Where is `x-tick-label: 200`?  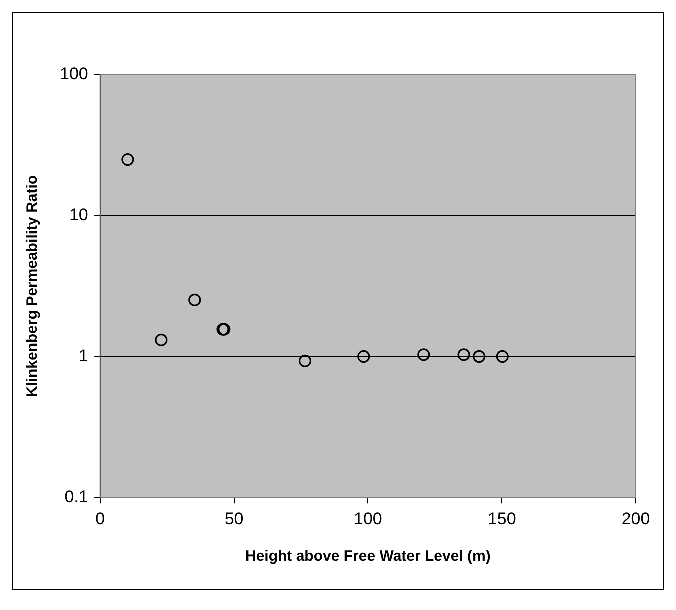
x-tick-label: 200 is located at coordinates (636, 518).